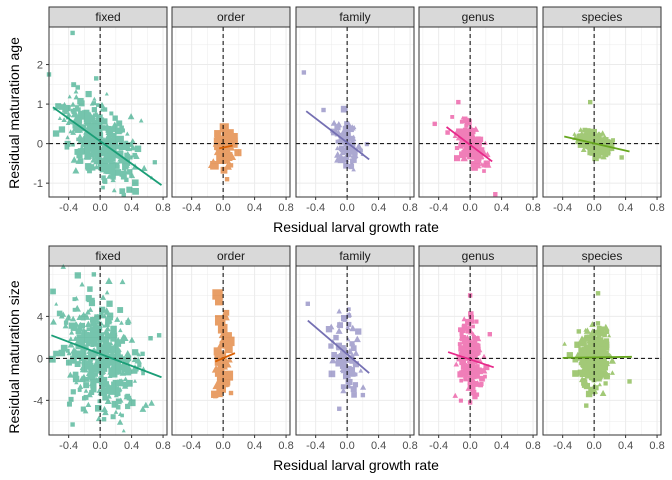  I want to click on panel-border, so click(108, 350).